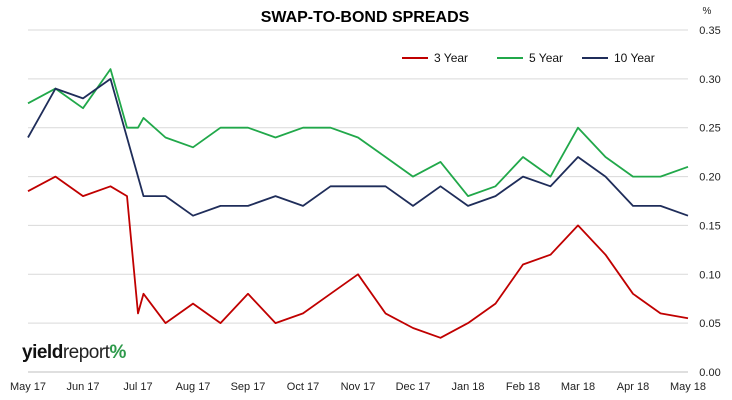 This screenshot has height=400, width=732. I want to click on y-tick-label: 0.25, so click(709, 129).